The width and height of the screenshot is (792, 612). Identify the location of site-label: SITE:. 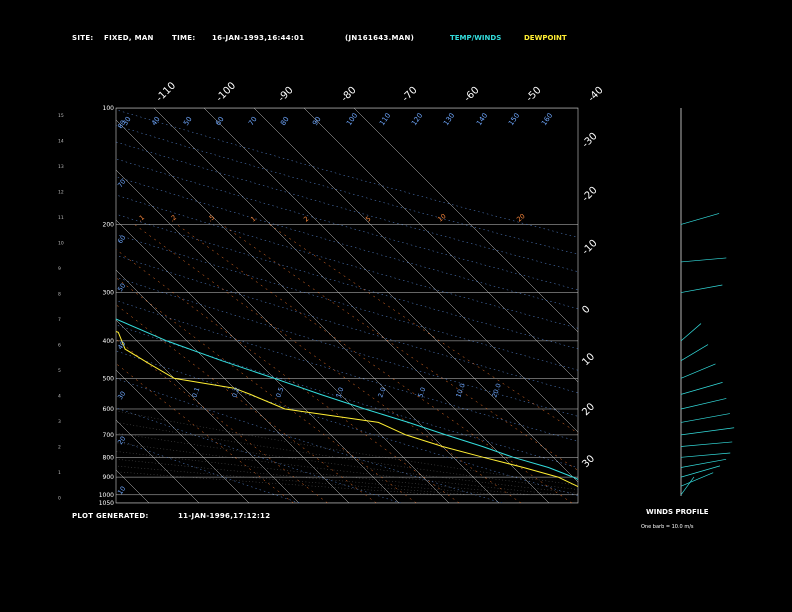
(83, 38).